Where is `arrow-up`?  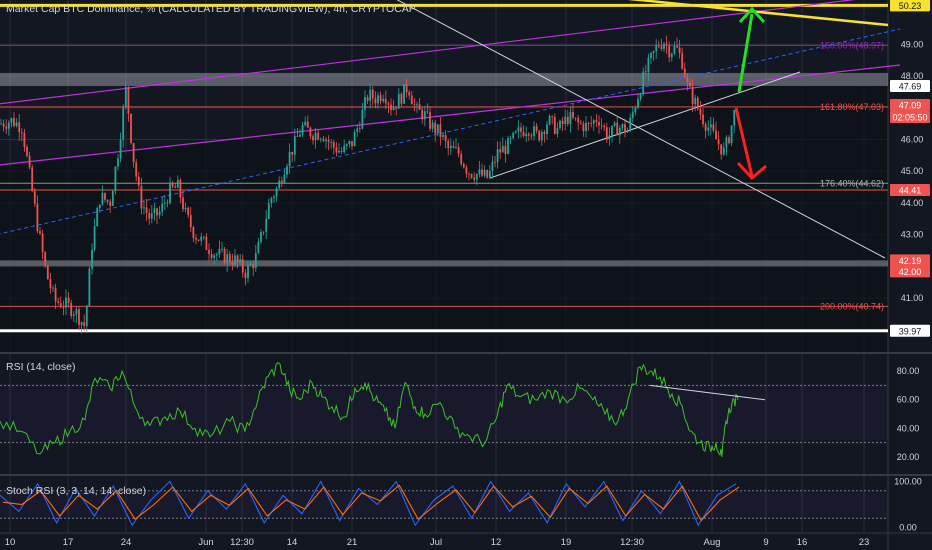
arrow-up is located at coordinates (751, 49).